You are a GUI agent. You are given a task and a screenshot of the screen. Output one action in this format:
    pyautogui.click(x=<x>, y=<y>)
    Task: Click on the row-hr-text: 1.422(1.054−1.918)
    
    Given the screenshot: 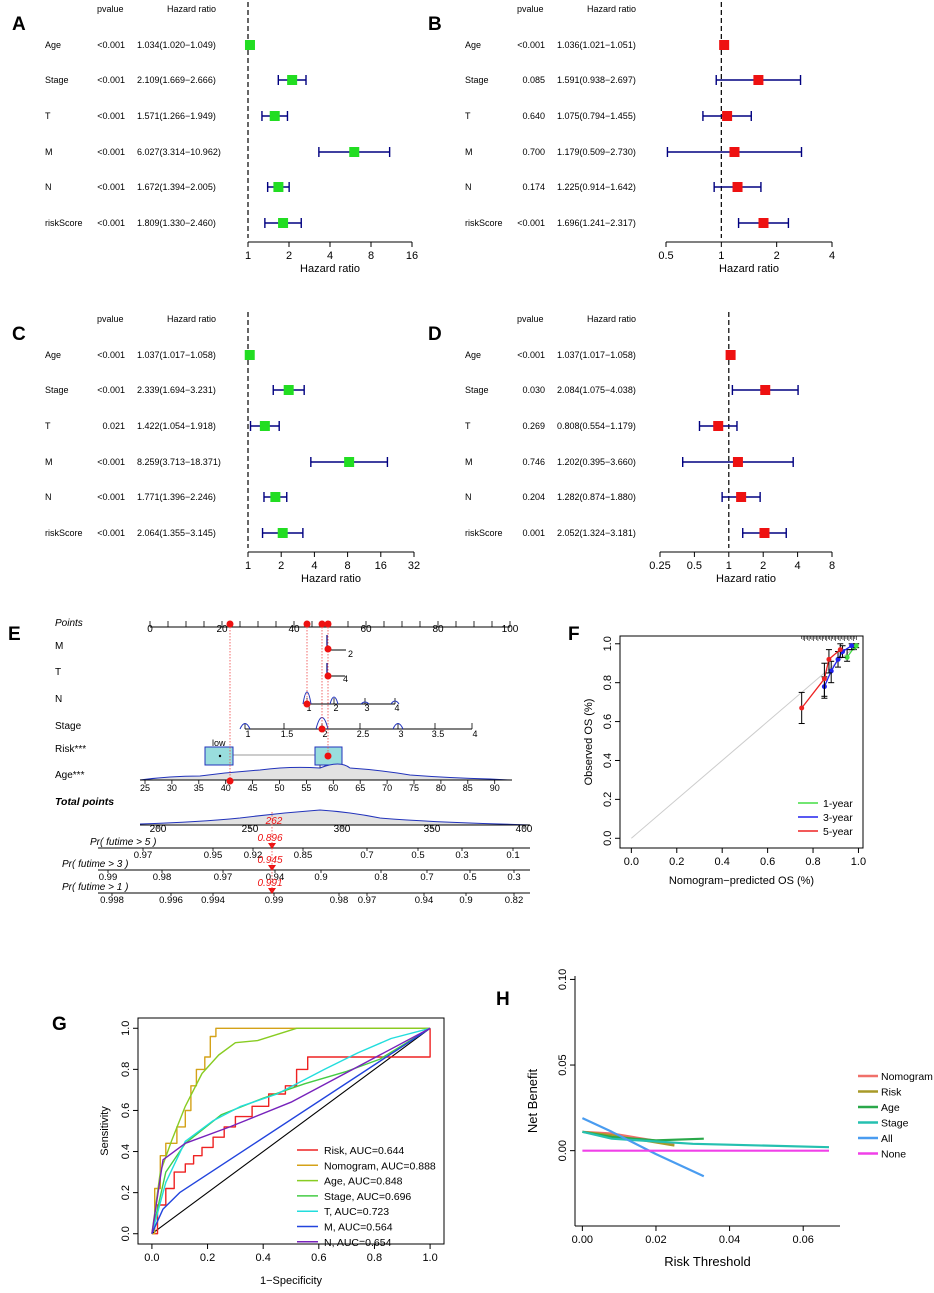 What is the action you would take?
    pyautogui.click(x=176, y=426)
    